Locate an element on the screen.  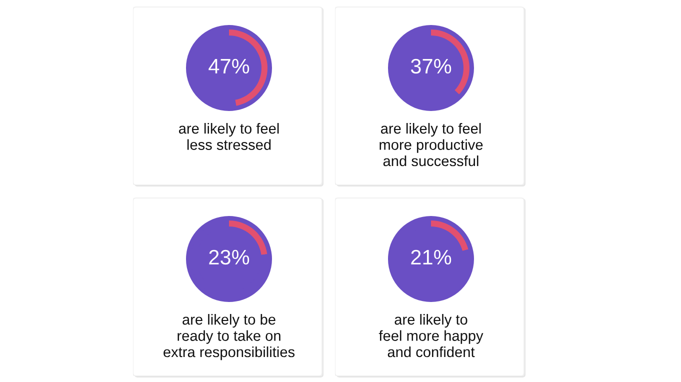
text: are likely to feel more happy and confident is located at coordinates (431, 336).